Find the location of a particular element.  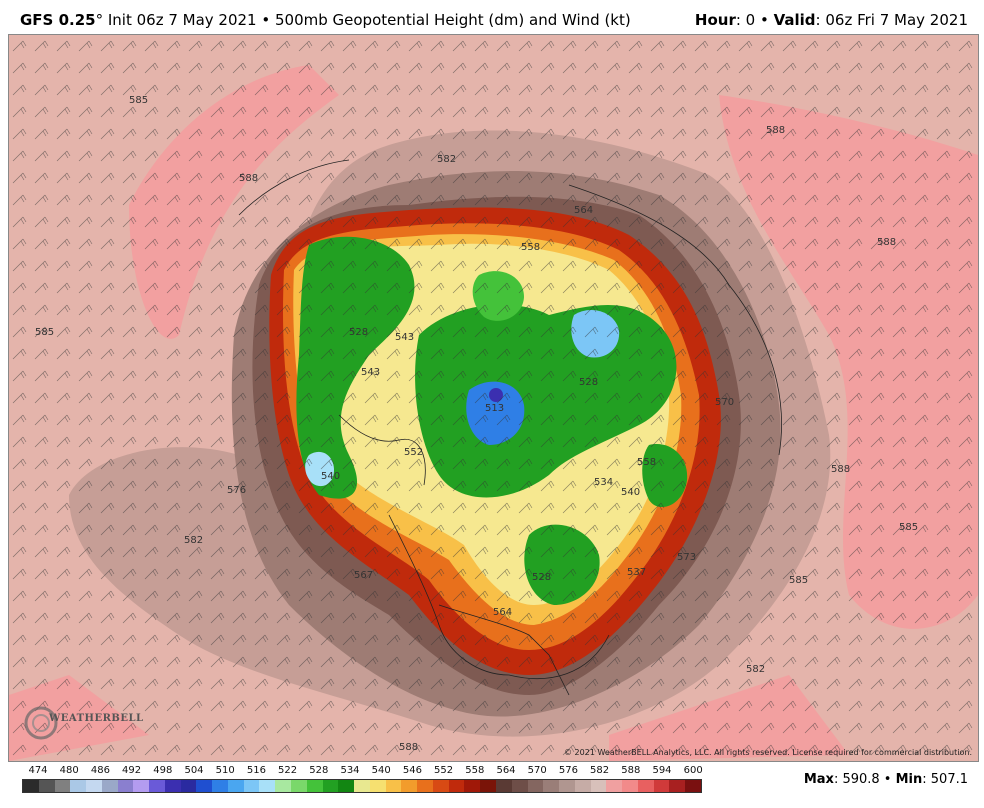

valid-value: : 06z Fri 7 May 2021 is located at coordinates (891, 20).